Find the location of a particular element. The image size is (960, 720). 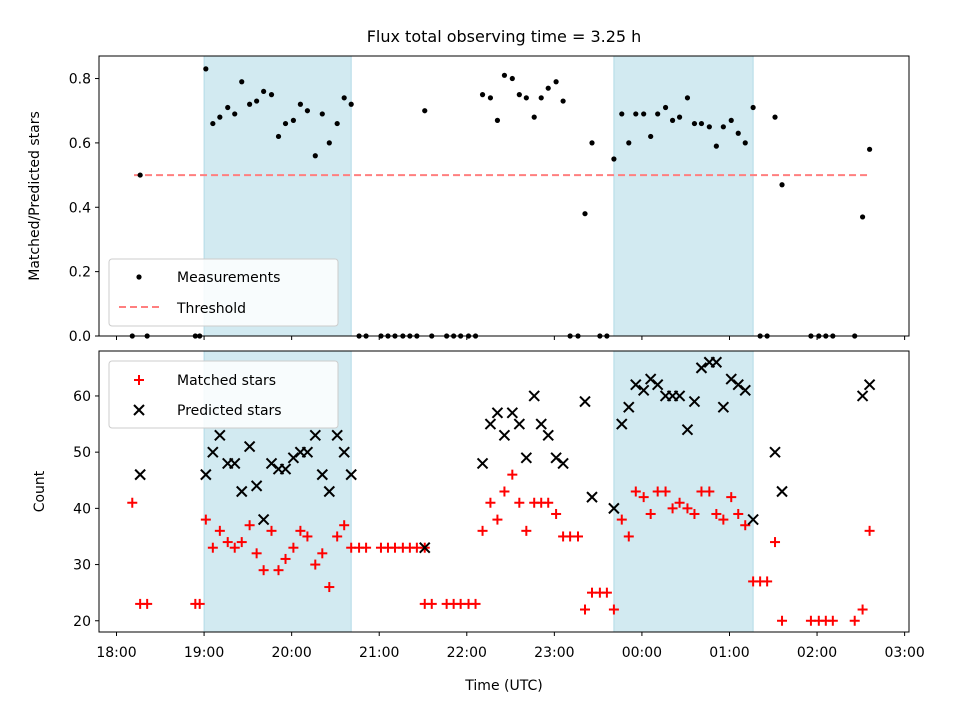

legend-threshold-label: Threshold is located at coordinates (211, 309).